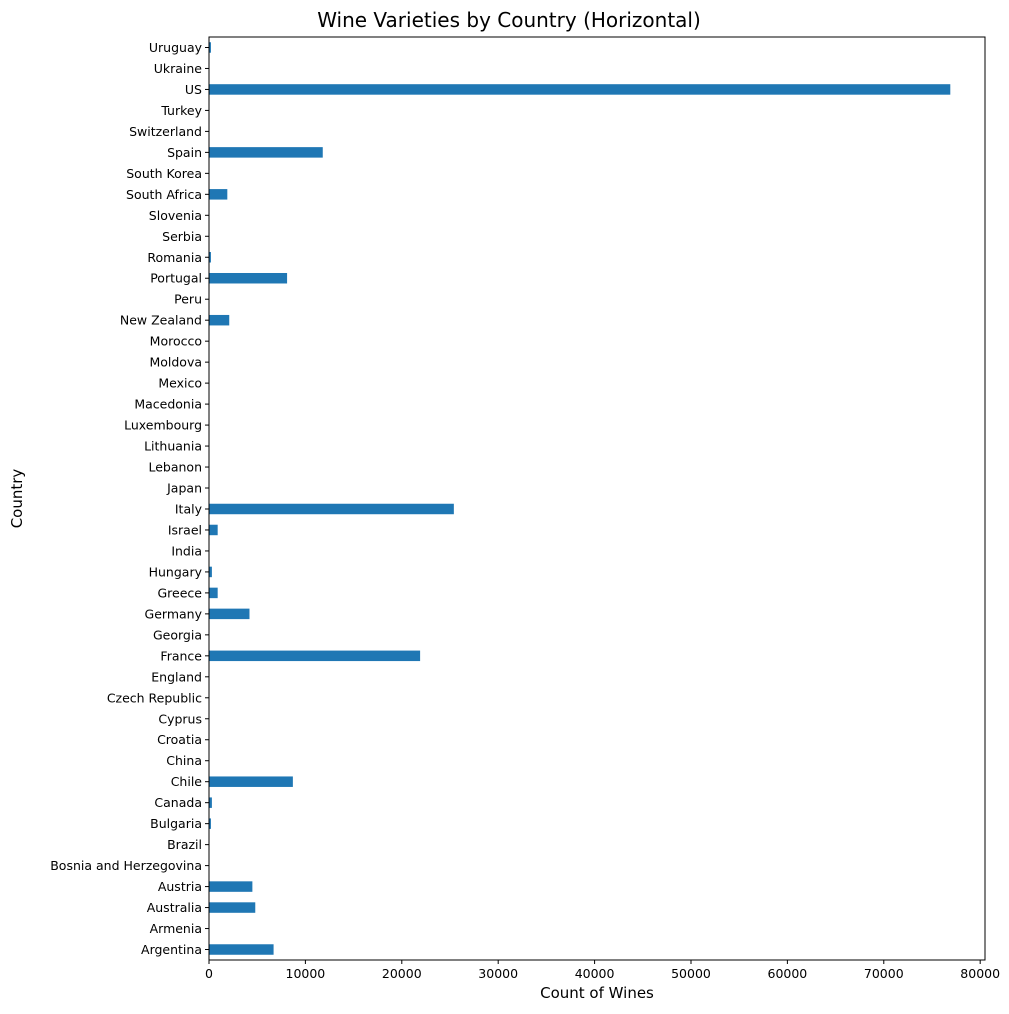 The image size is (1009, 1014). Describe the element at coordinates (184, 760) in the screenshot. I see `y-tick-label-china: China` at that location.